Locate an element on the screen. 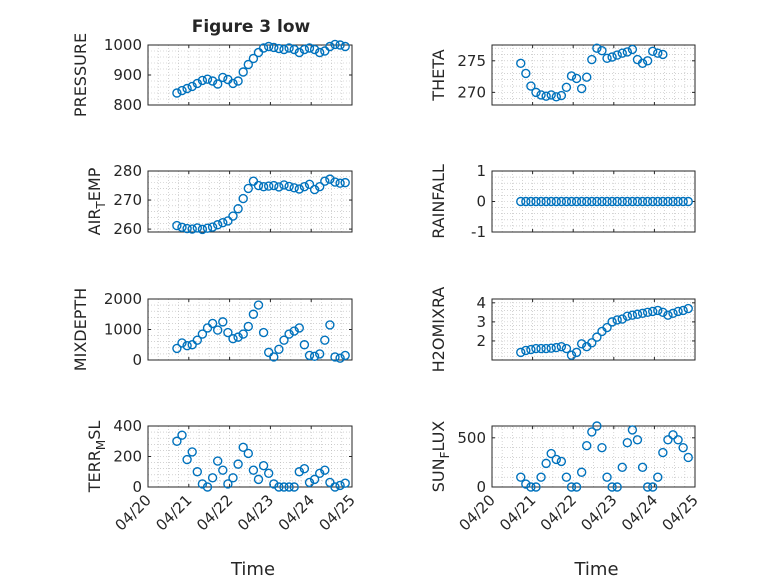 Image resolution: width=778 pixels, height=583 pixels. y-tick-label: 270 is located at coordinates (471, 92).